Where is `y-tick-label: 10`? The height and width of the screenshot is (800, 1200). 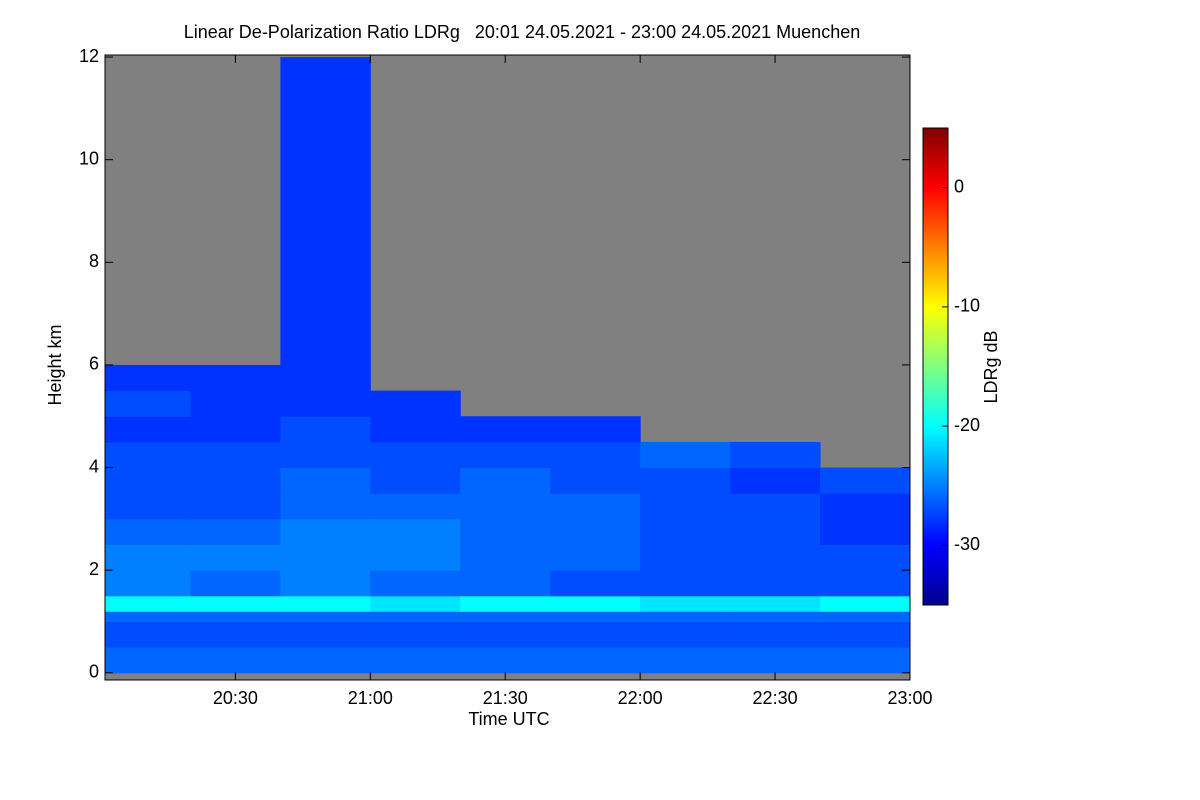
y-tick-label: 10 is located at coordinates (89, 158).